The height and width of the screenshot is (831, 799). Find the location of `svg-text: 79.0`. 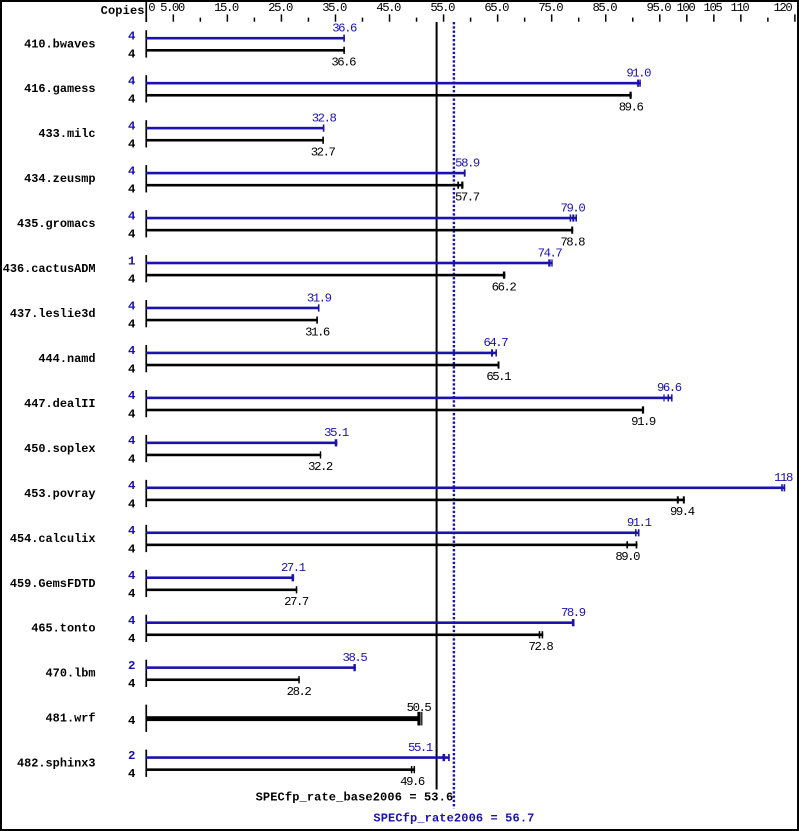

svg-text: 79.0 is located at coordinates (573, 208).